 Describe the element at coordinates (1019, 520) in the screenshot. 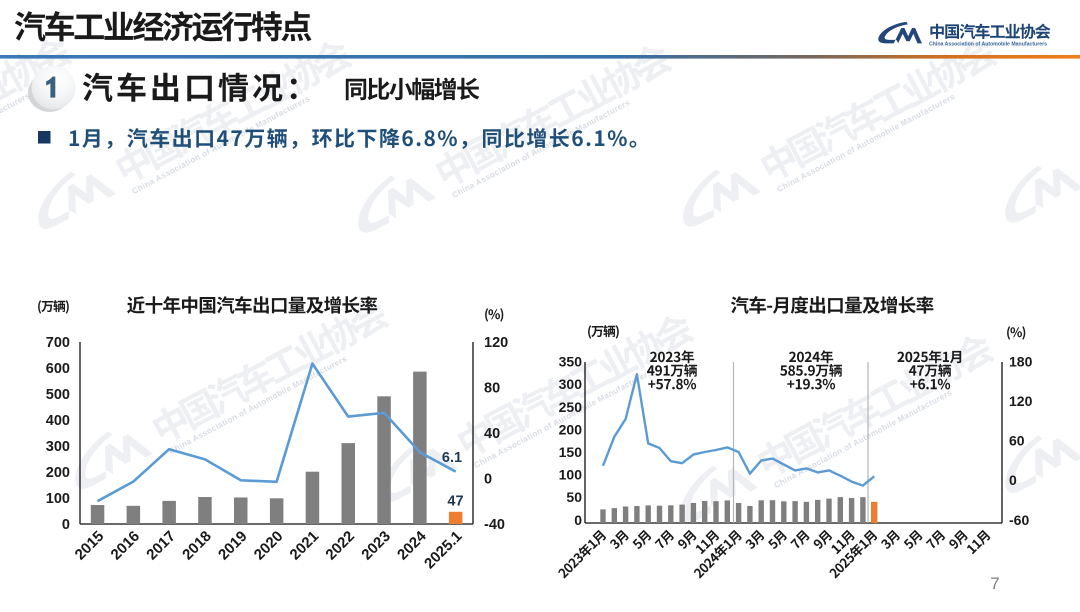

I see `svg-text: -60` at that location.